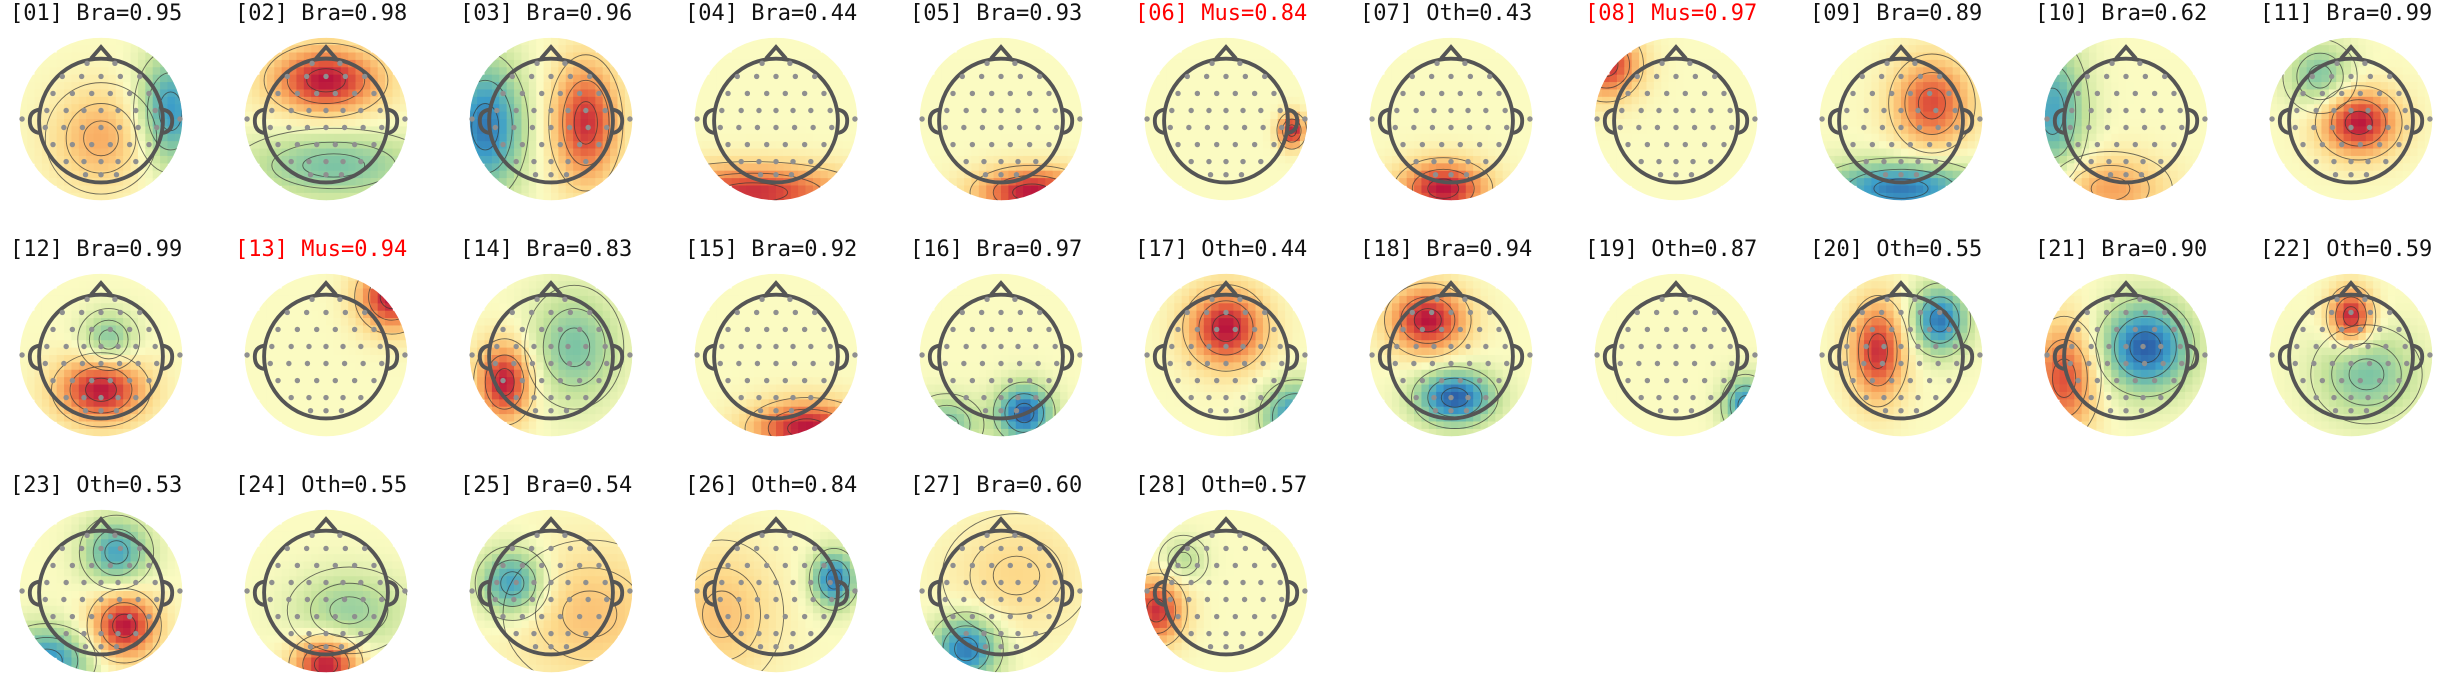 This screenshot has width=2438, height=692. What do you see at coordinates (1161, 485) in the screenshot?
I see `component-id: [28]` at bounding box center [1161, 485].